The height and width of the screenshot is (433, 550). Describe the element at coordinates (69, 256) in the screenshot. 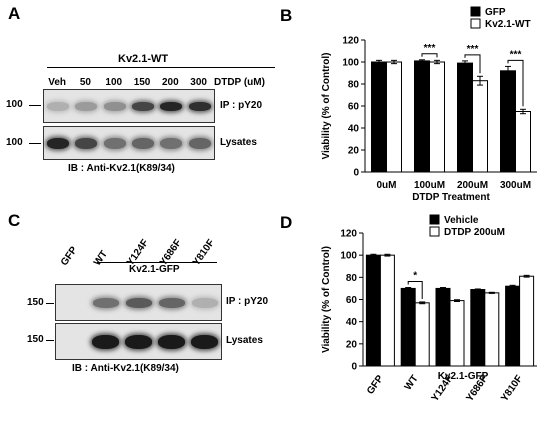

I see `panel-c-lane-label: GFP` at that location.